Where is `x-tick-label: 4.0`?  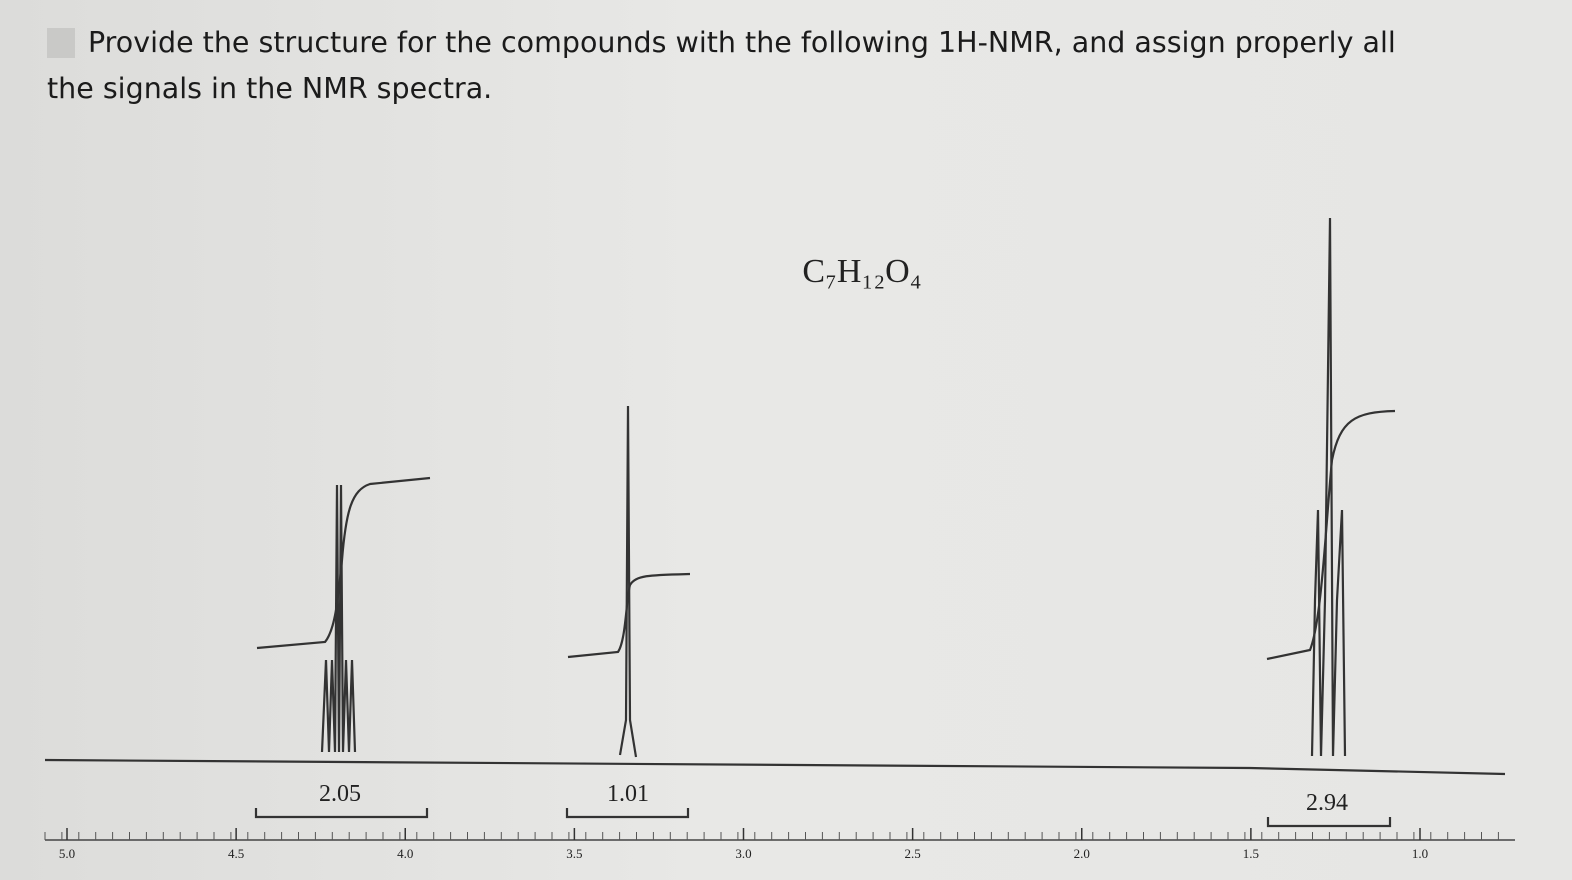 x-tick-label: 4.0 is located at coordinates (405, 853).